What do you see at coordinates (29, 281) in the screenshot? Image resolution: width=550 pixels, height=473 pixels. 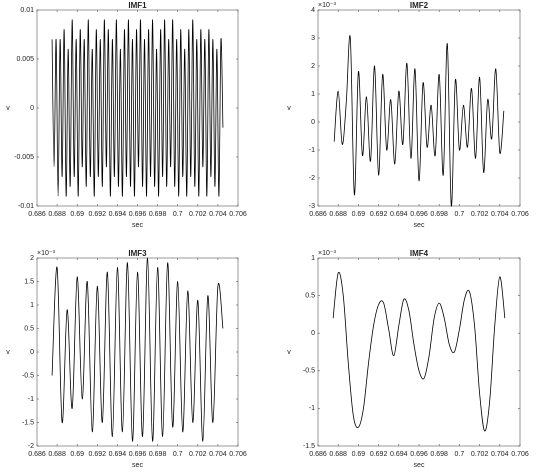 I see `y-tick-label: 1.5` at bounding box center [29, 281].